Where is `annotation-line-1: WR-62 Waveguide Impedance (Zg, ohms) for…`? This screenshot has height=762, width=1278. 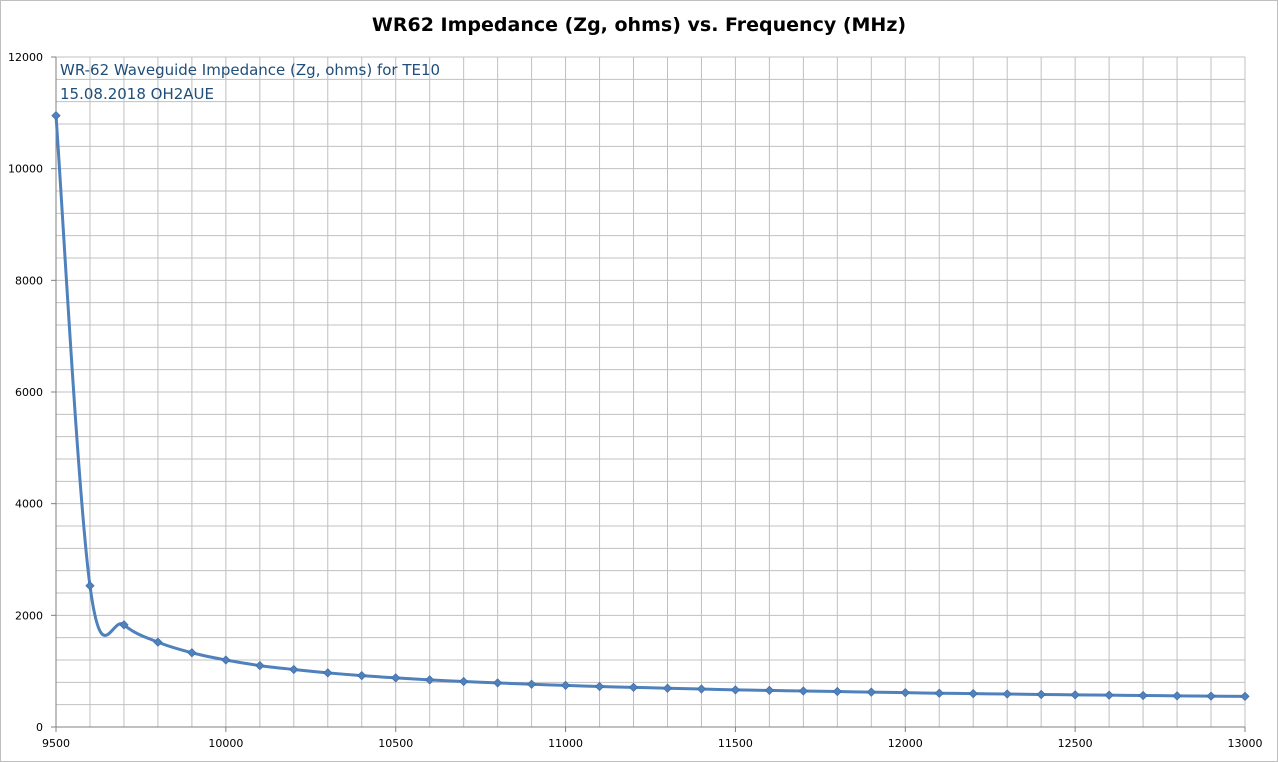 annotation-line-1: WR-62 Waveguide Impedance (Zg, ohms) for… is located at coordinates (250, 70).